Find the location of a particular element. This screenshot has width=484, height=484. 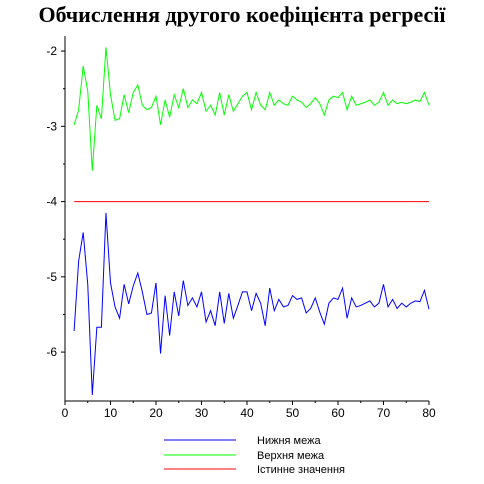

y-tick-label: -2 is located at coordinates (51, 51).